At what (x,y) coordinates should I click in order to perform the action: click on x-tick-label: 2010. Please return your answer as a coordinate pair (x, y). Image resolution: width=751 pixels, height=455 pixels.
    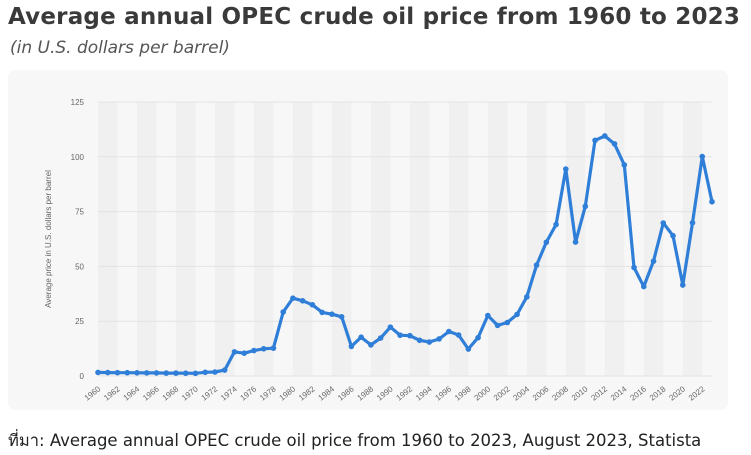
    Looking at the image, I should click on (580, 393).